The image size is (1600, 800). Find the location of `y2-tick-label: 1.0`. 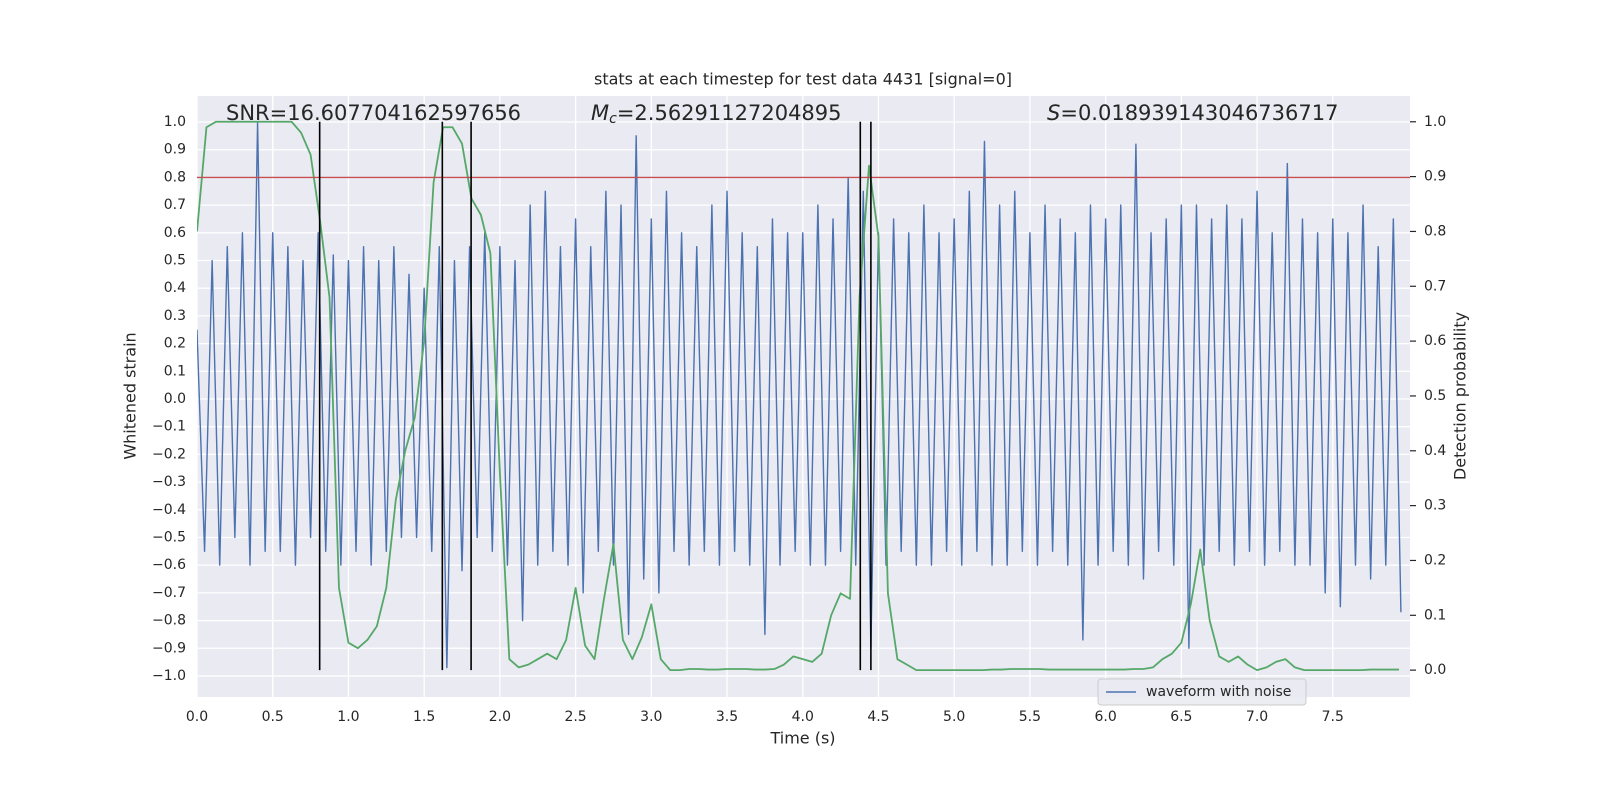

y2-tick-label: 1.0 is located at coordinates (1435, 122).